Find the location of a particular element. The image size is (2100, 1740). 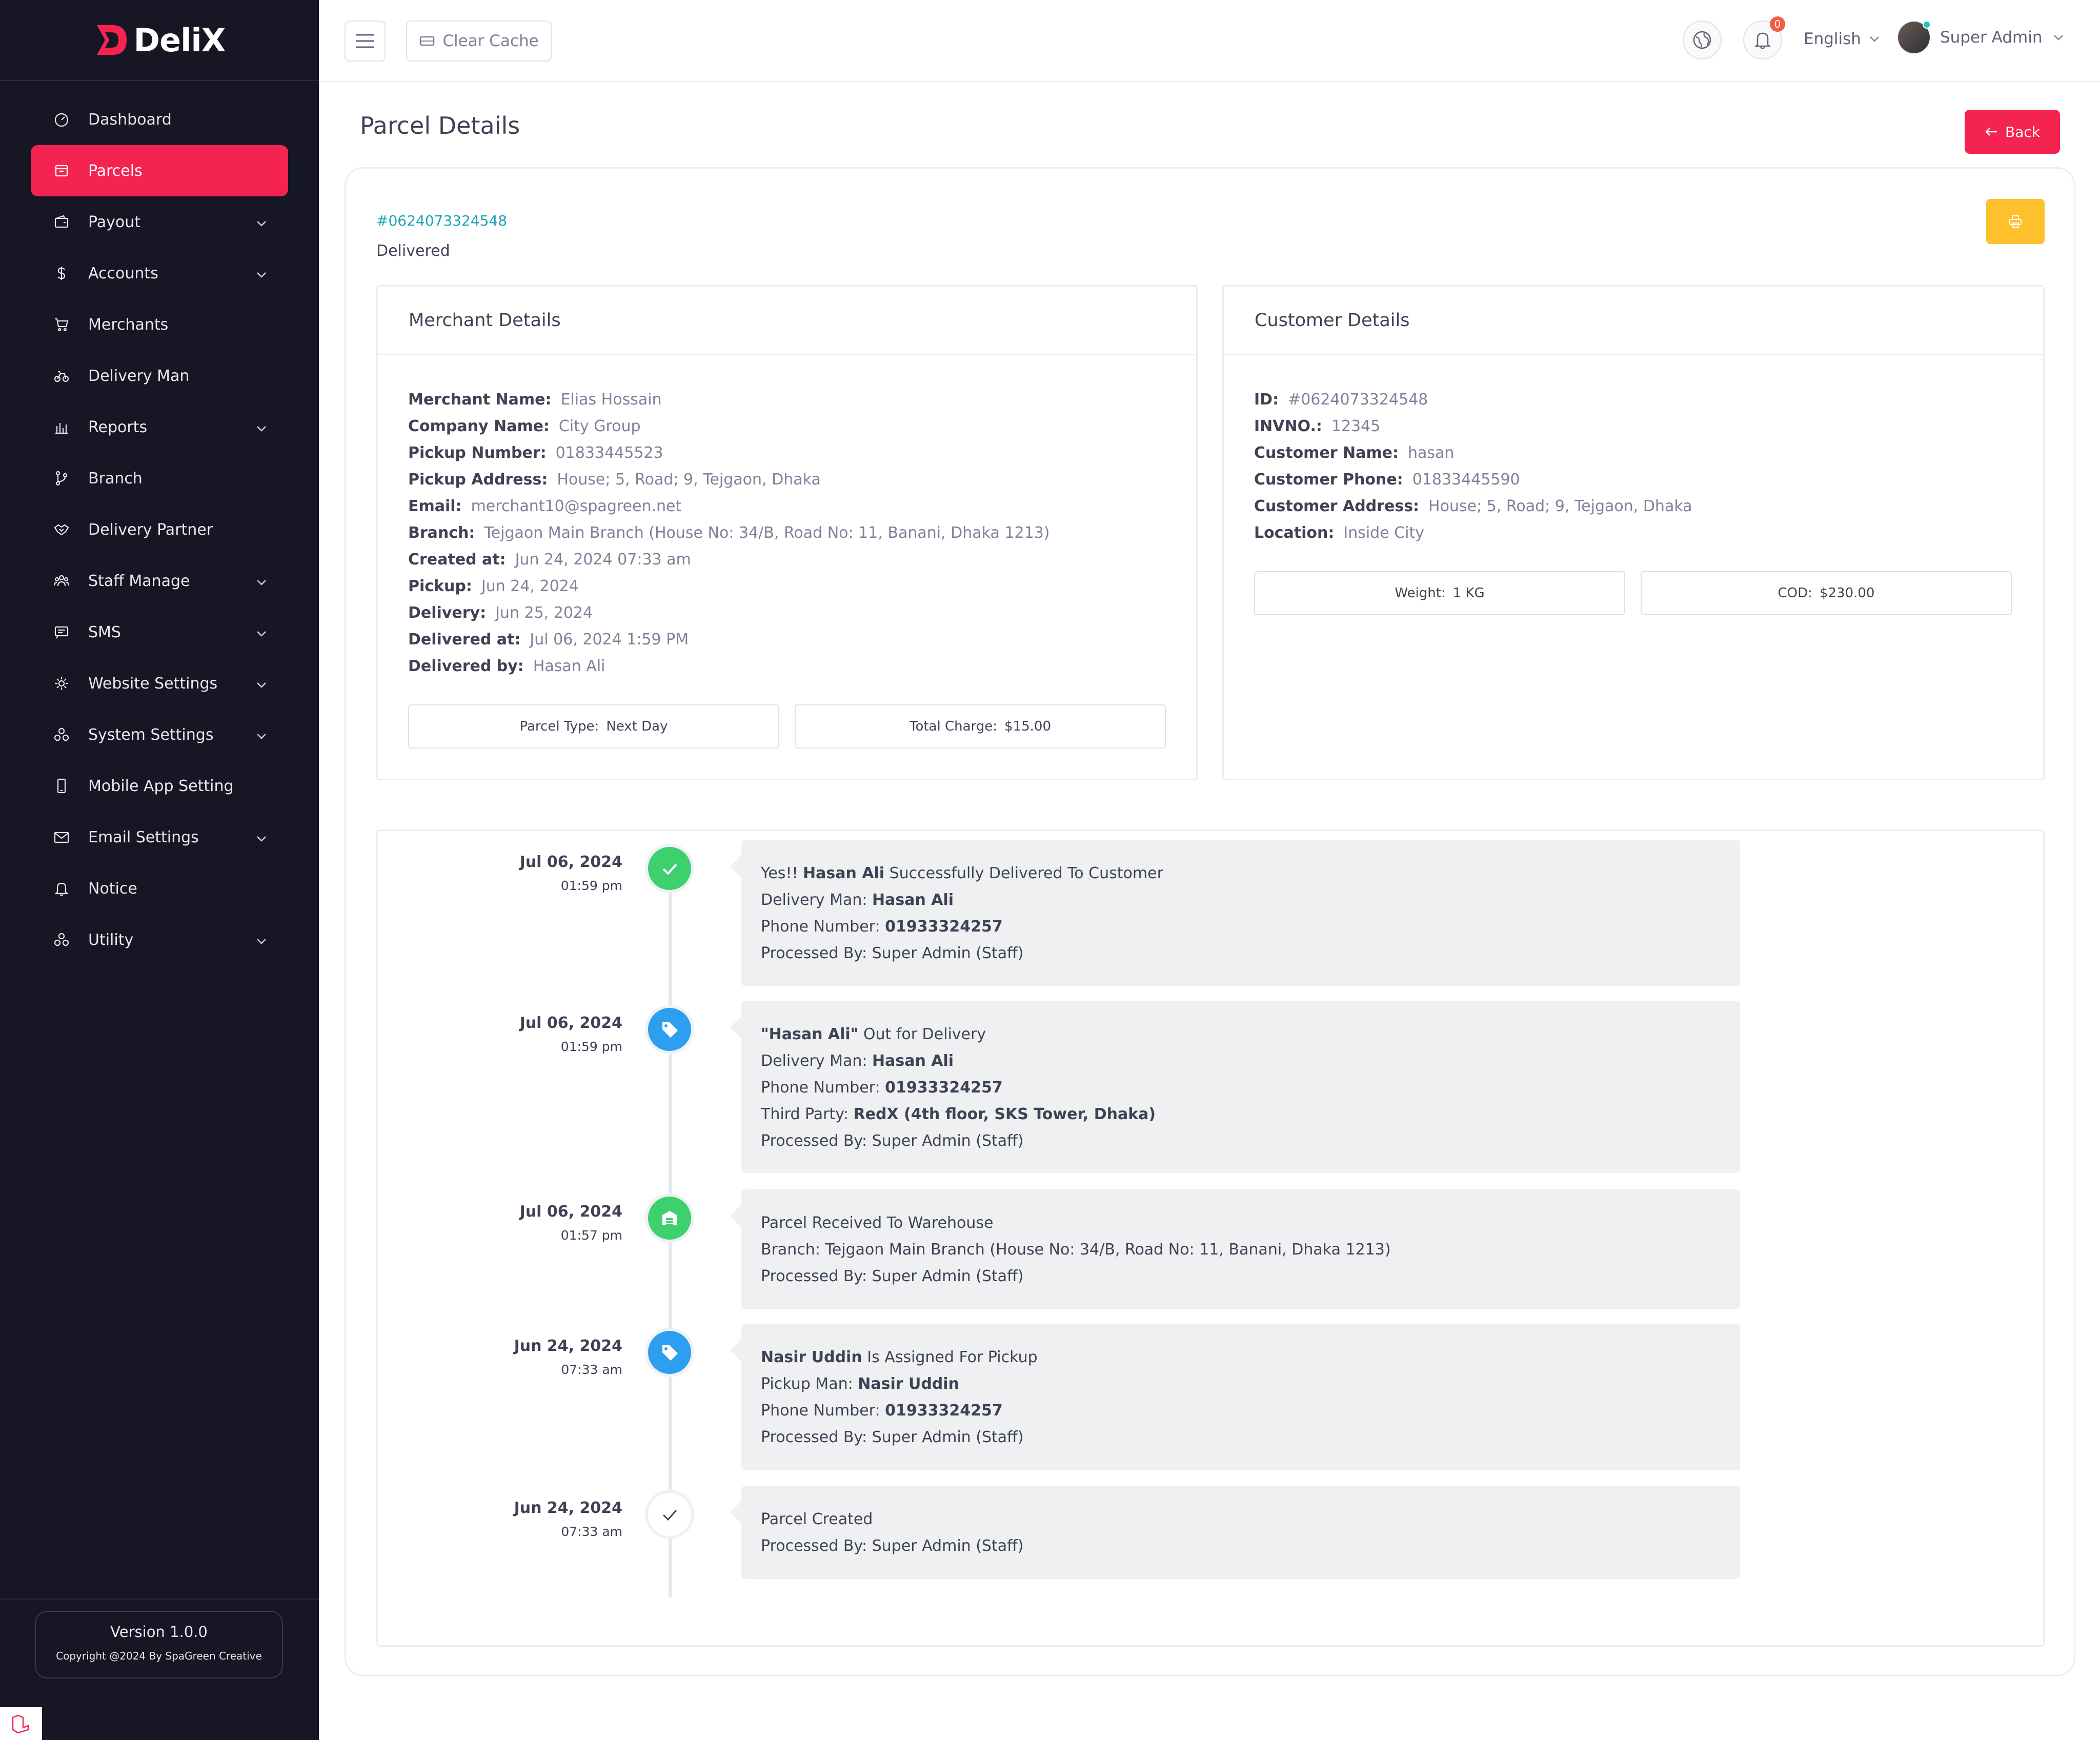

sidebar-item-system-settings: System Settings is located at coordinates (159, 734).